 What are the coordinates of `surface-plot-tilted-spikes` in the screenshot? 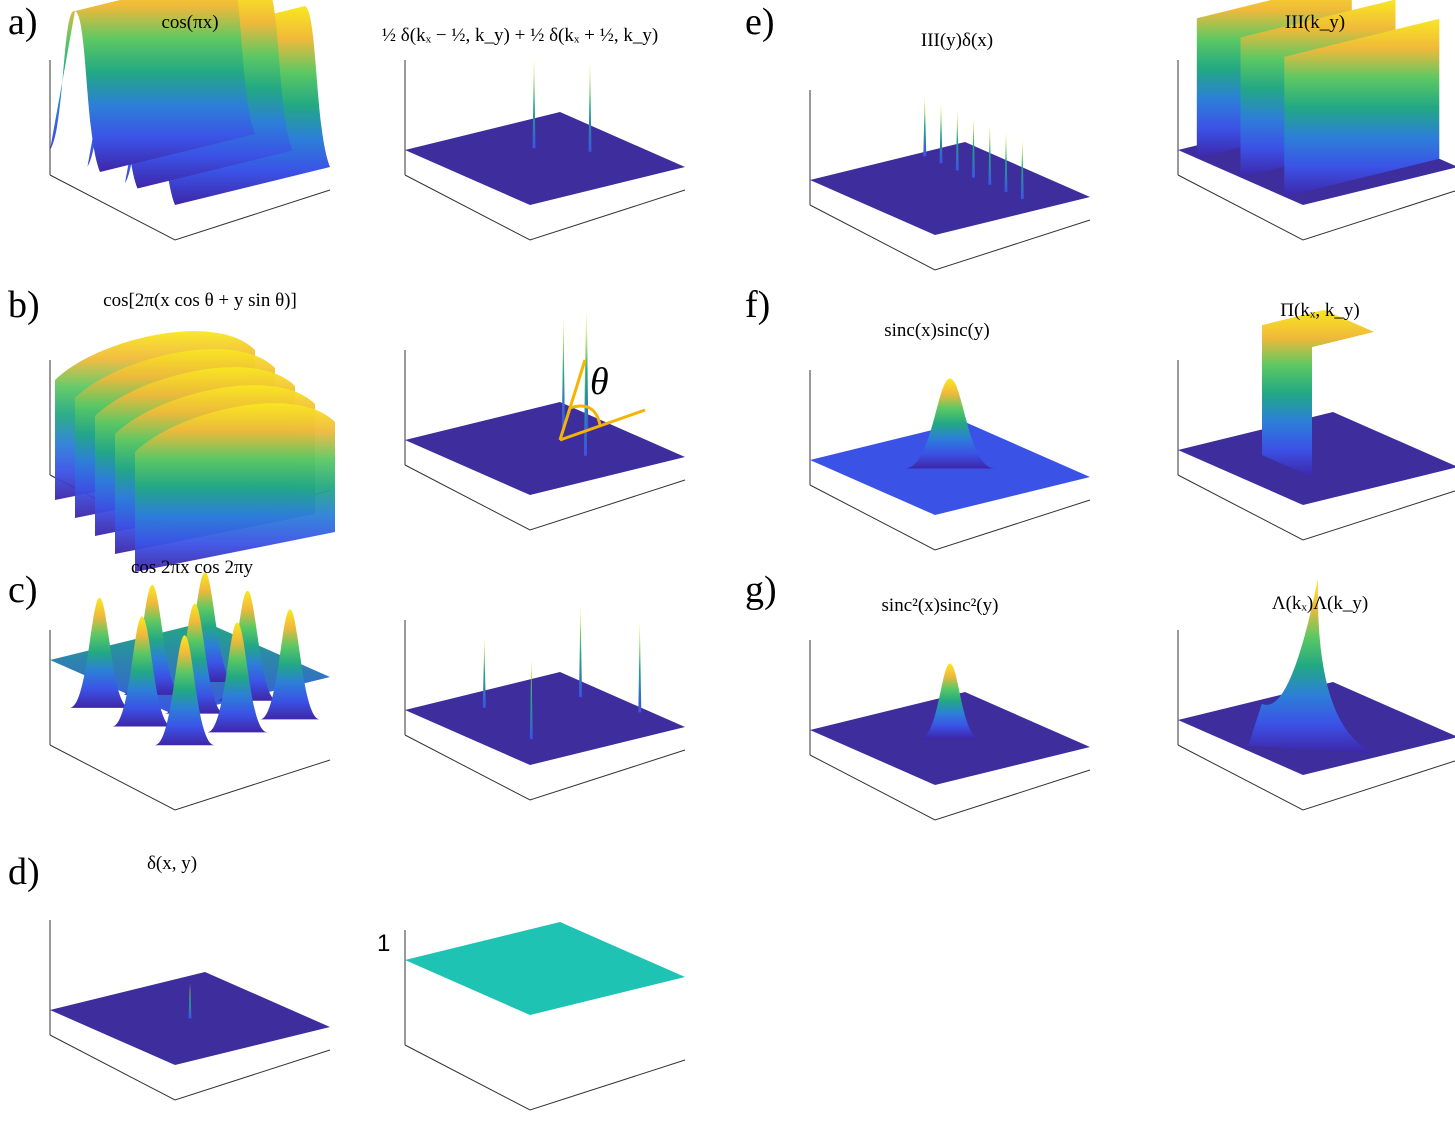 It's located at (545, 420).